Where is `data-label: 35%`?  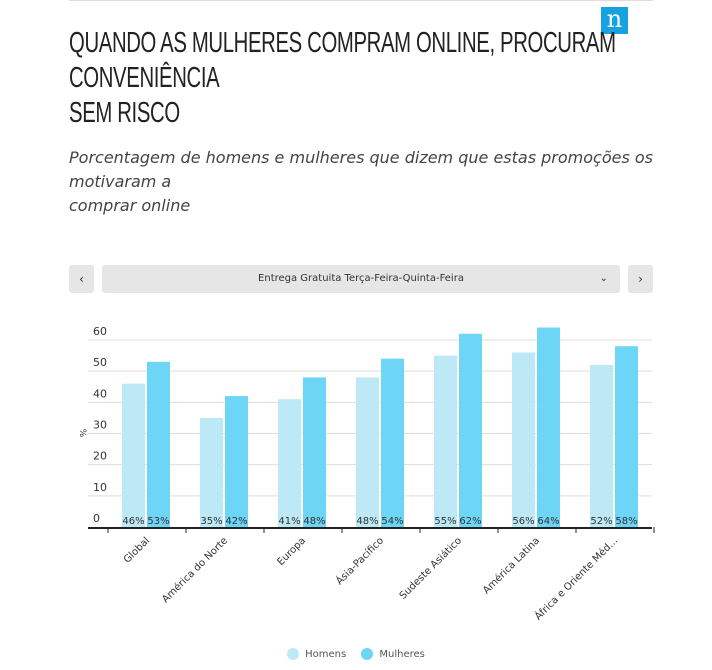 data-label: 35% is located at coordinates (211, 521).